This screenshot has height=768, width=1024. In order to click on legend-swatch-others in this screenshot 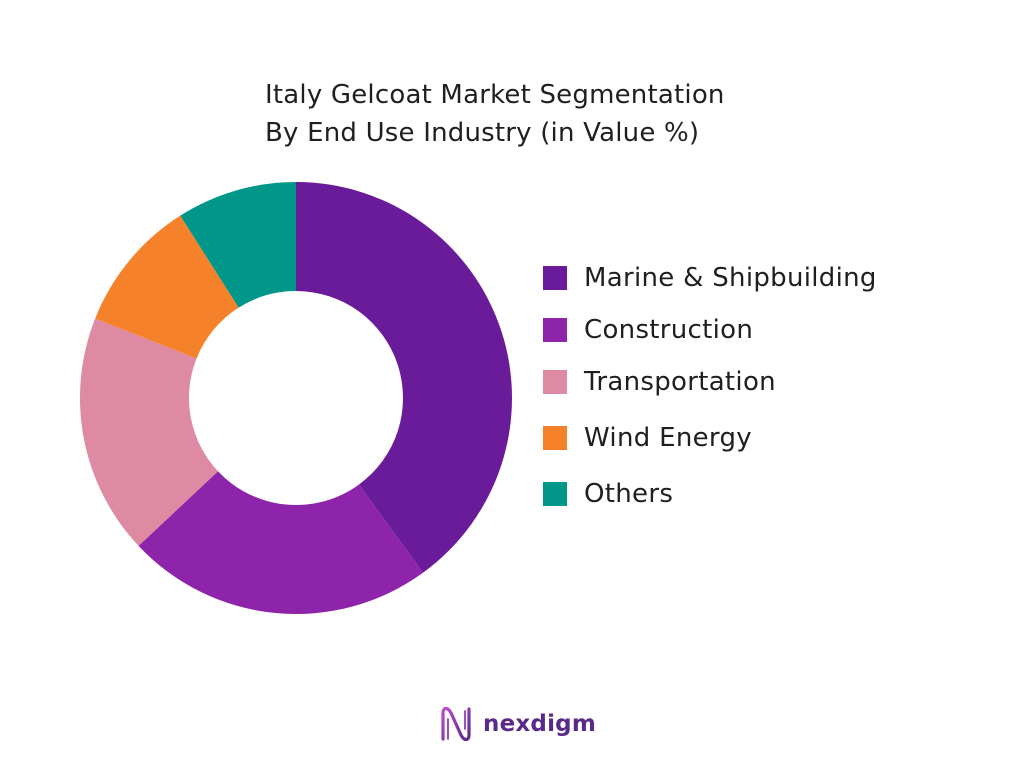, I will do `click(555, 494)`.